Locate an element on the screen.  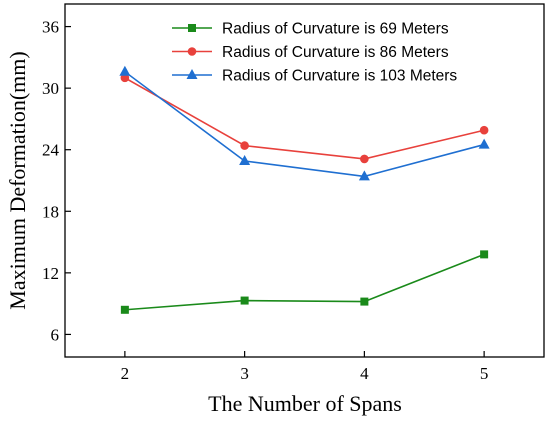
legend-item: Radius of Curvature is 86 Meters is located at coordinates (310, 52).